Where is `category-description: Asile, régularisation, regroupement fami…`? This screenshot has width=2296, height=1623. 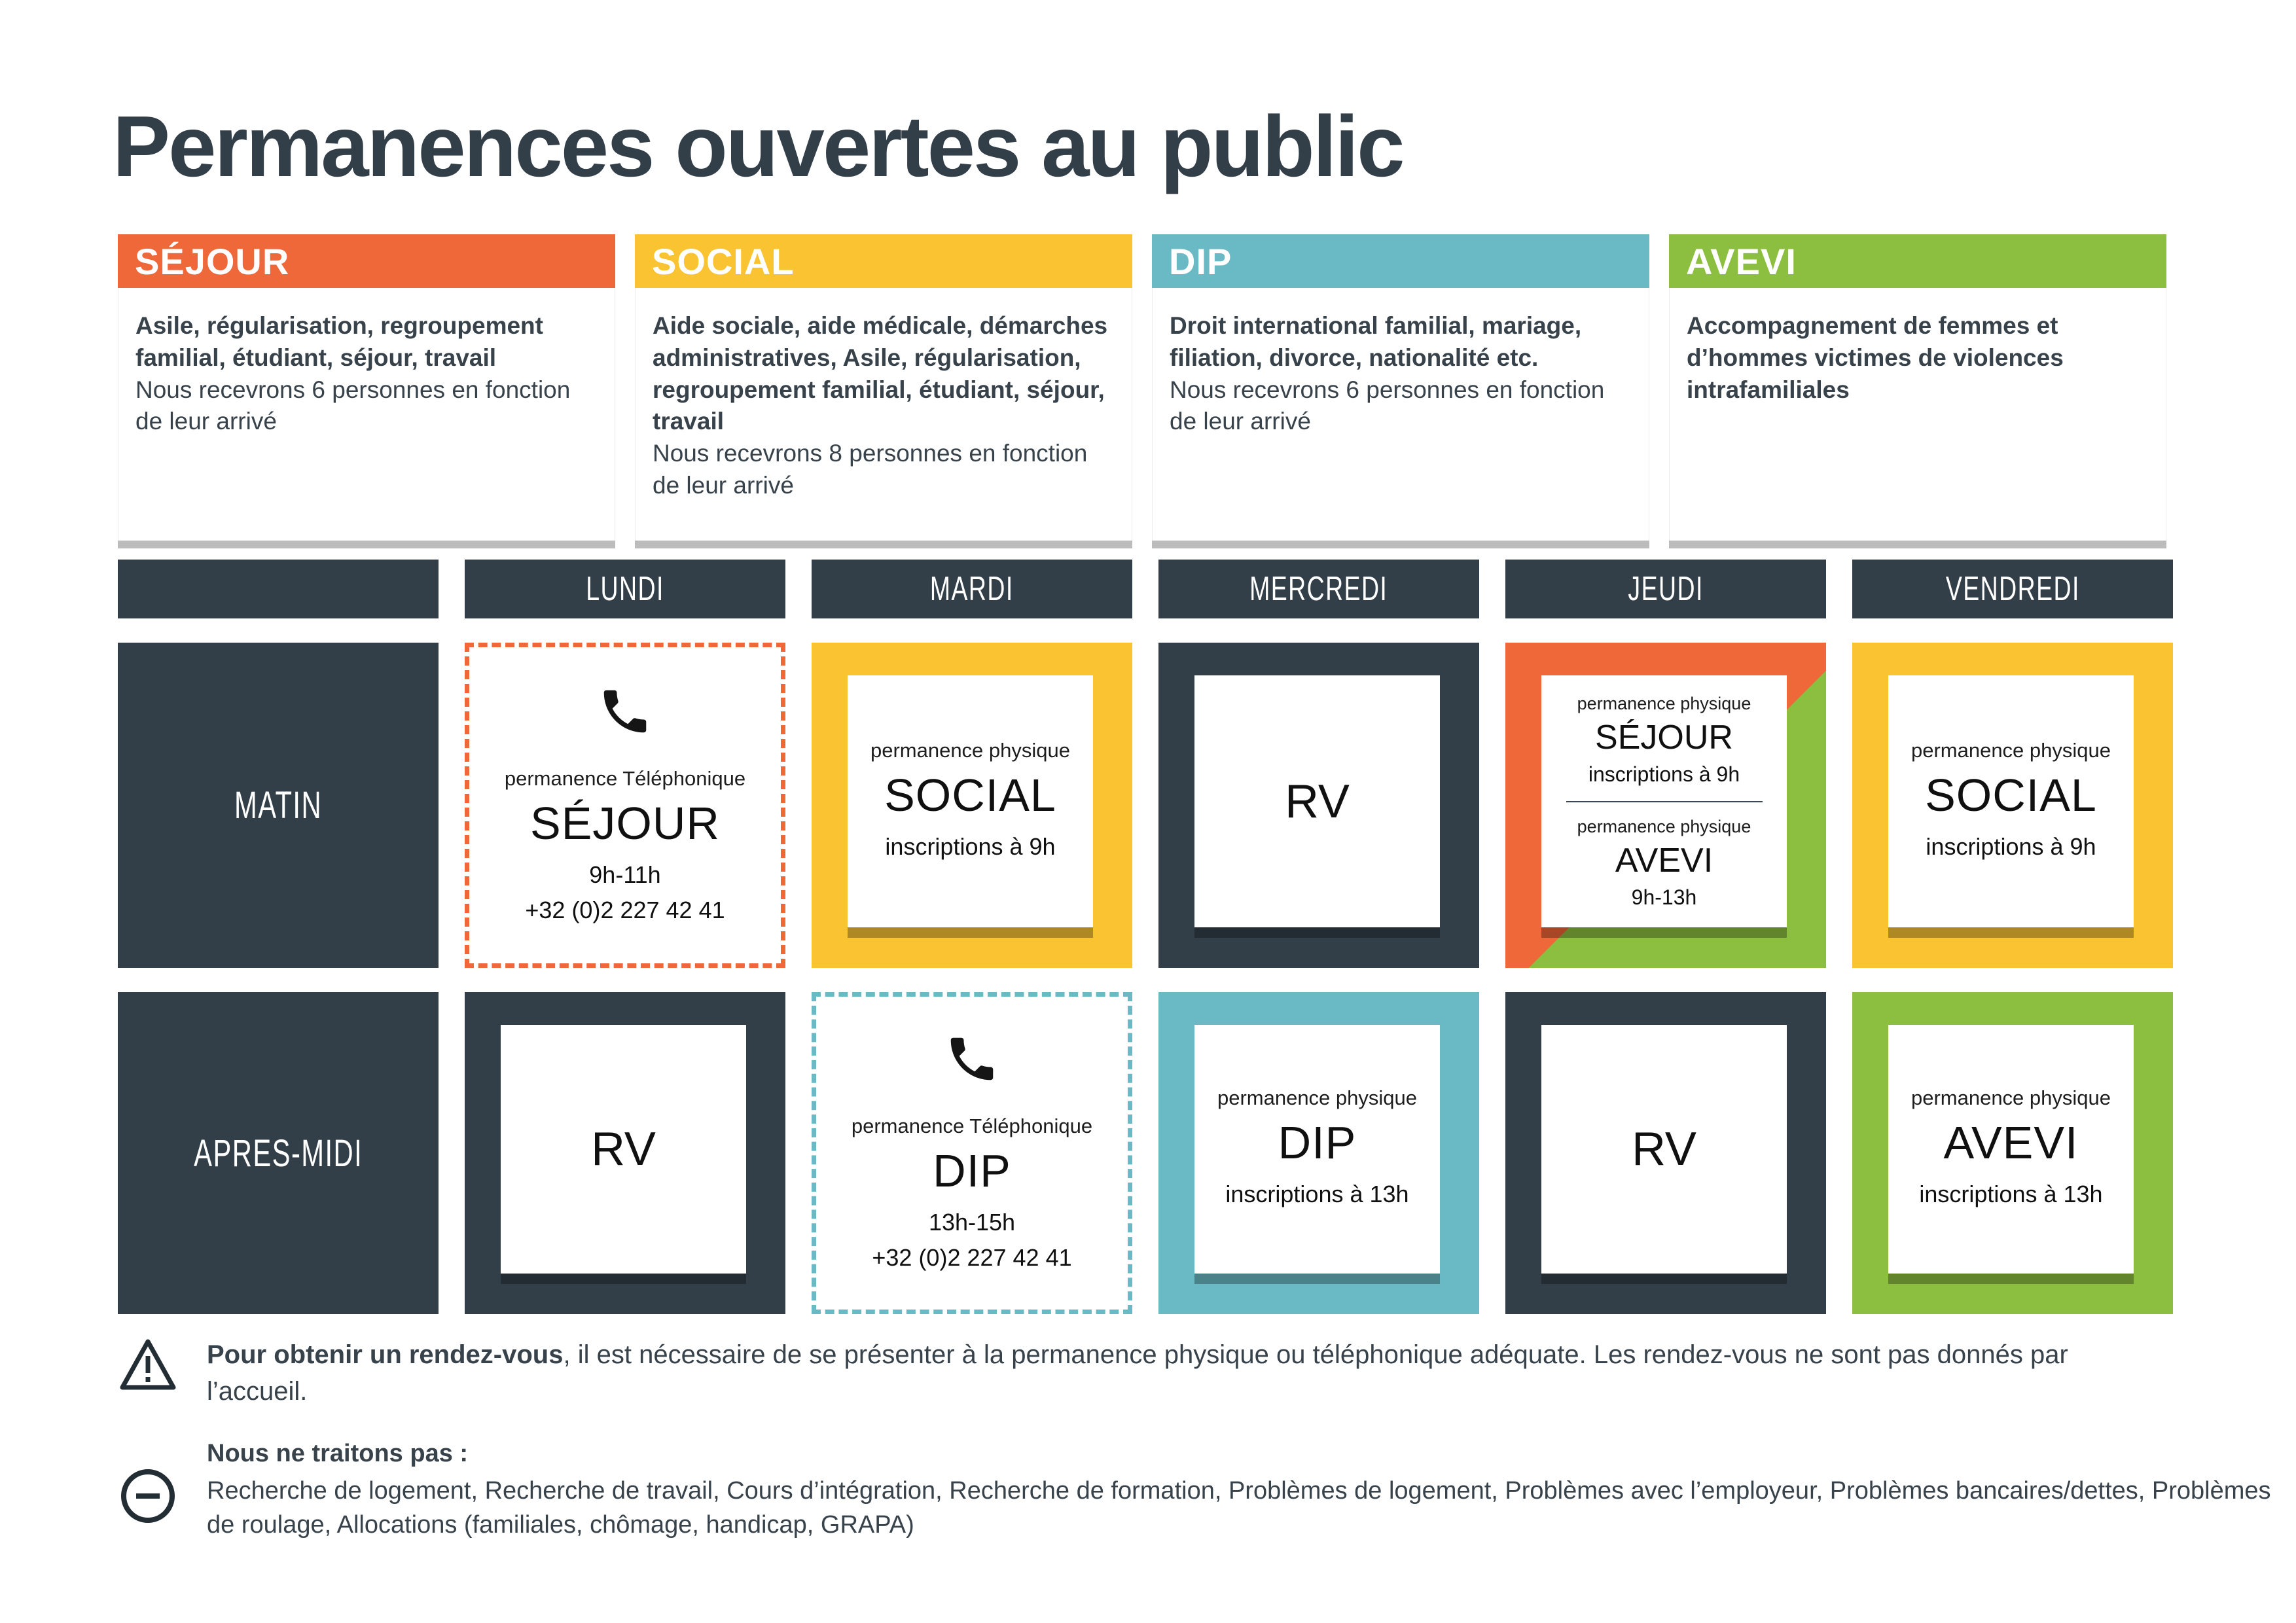
category-description: Asile, régularisation, regroupement fami… is located at coordinates (366, 414).